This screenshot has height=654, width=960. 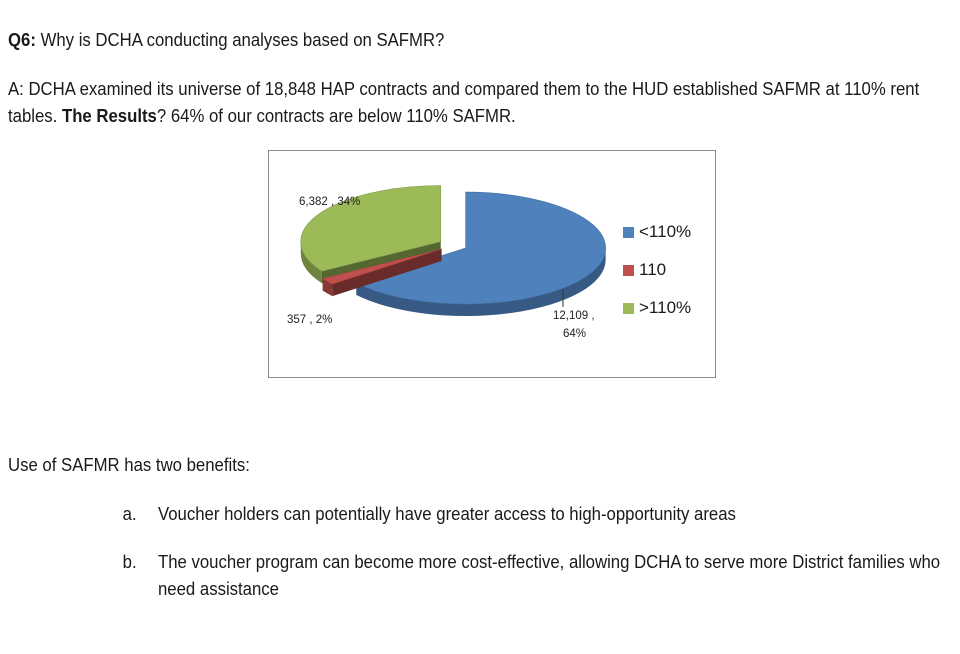 I want to click on pie-chart-svg: 12,109 , 357 , 2% 6,382 , 34% 64%, so click(x=446, y=262).